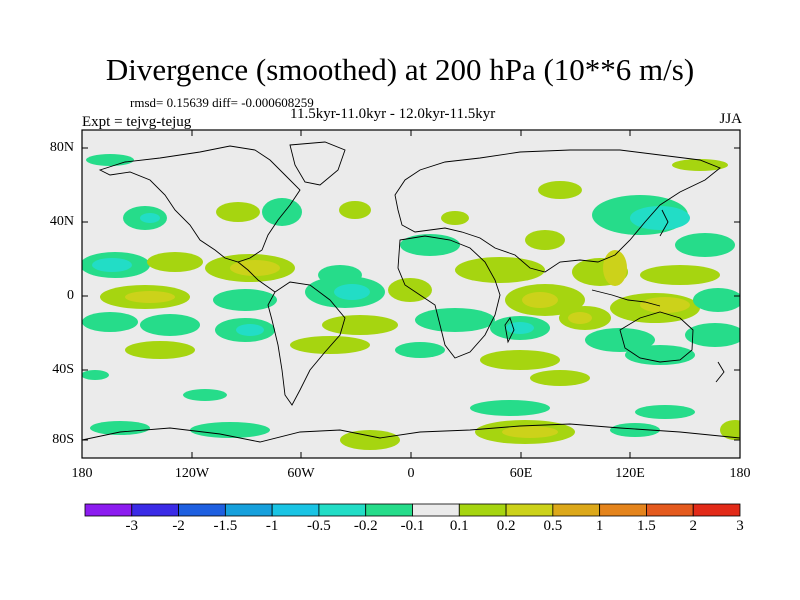  I want to click on colorbar-label: 2, so click(693, 526).